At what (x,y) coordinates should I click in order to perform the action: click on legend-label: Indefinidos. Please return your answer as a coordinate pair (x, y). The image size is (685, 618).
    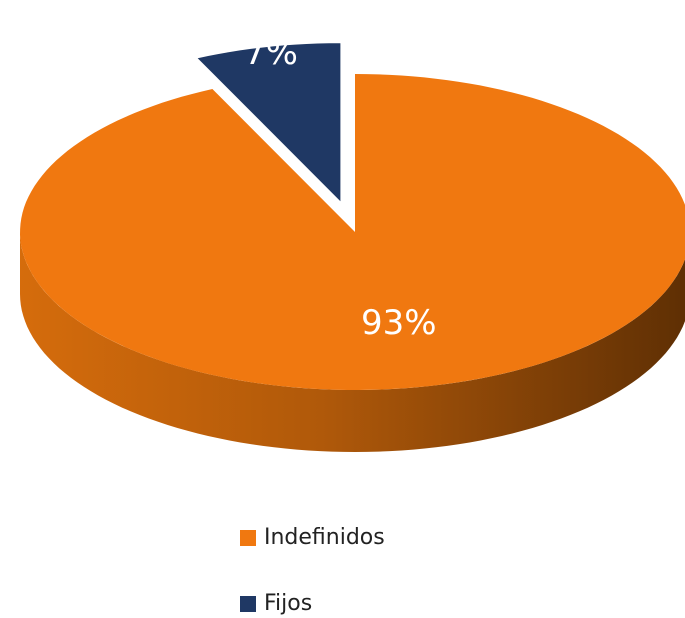
    Looking at the image, I should click on (324, 537).